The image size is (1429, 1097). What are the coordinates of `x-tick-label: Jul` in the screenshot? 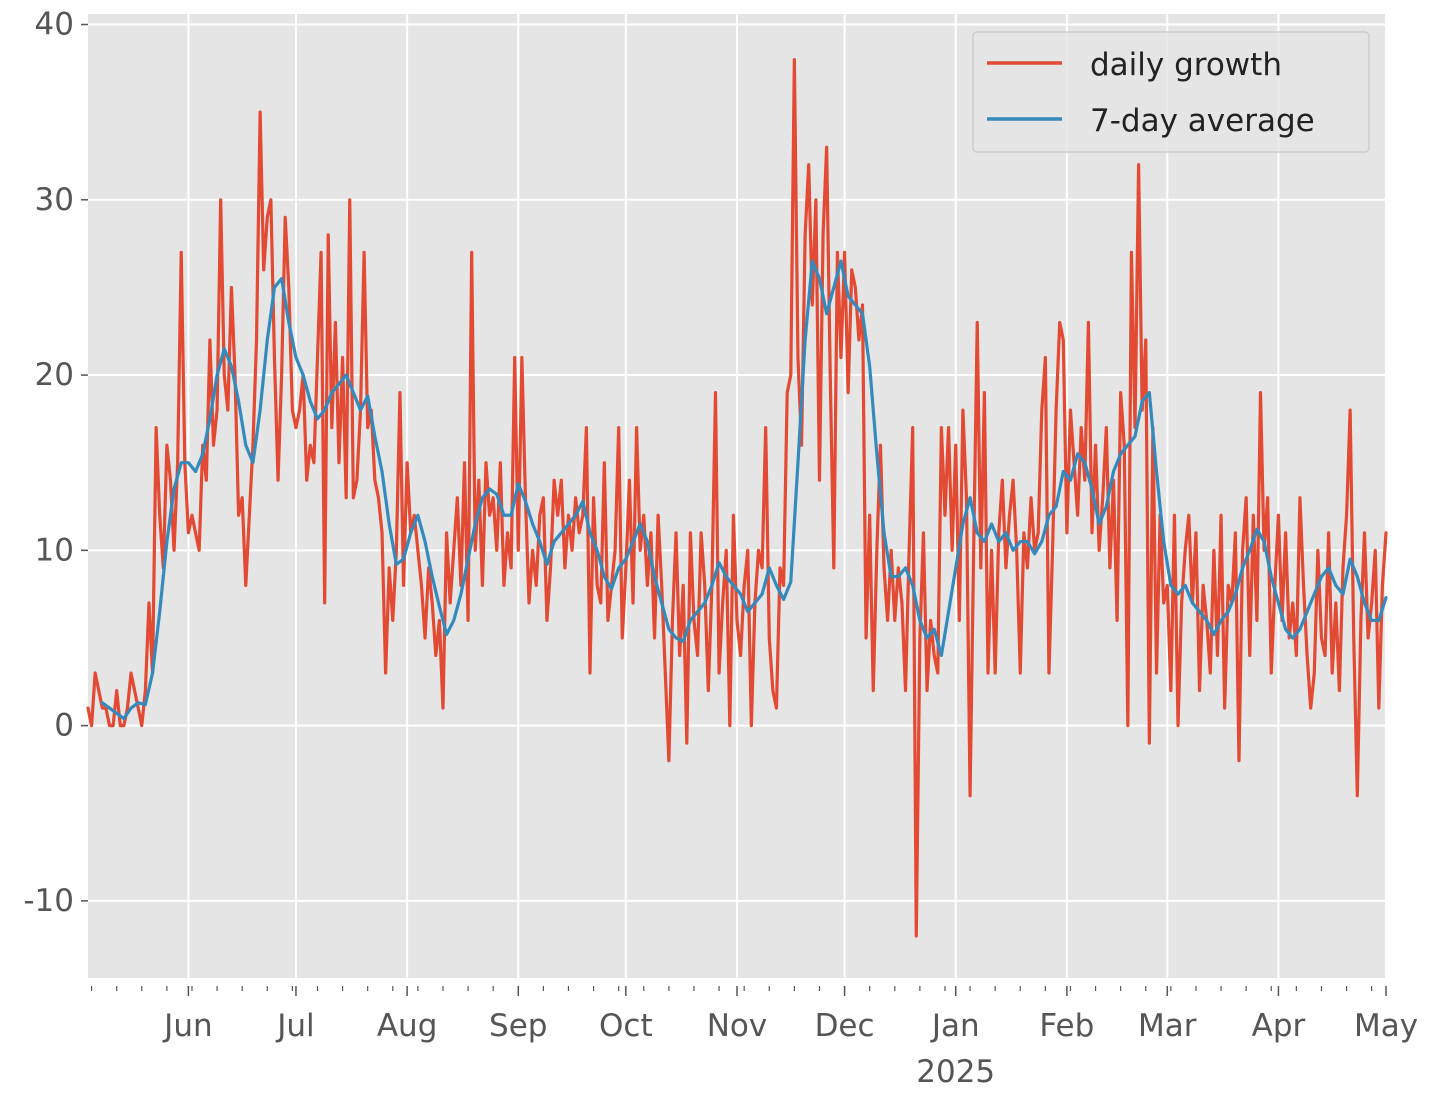 It's located at (294, 1026).